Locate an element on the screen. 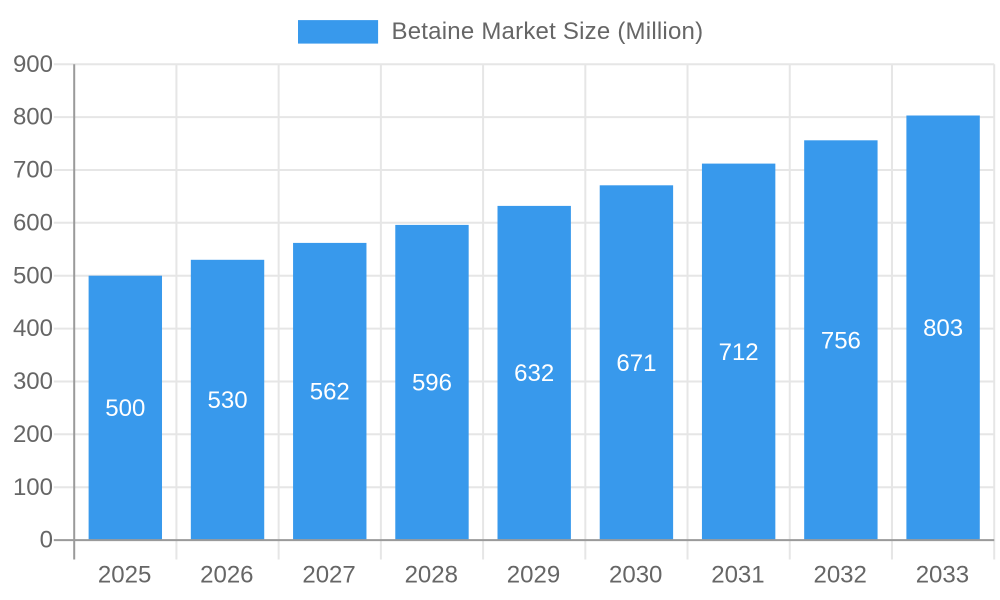 The width and height of the screenshot is (1000, 600). svg-text: 100 is located at coordinates (33, 487).